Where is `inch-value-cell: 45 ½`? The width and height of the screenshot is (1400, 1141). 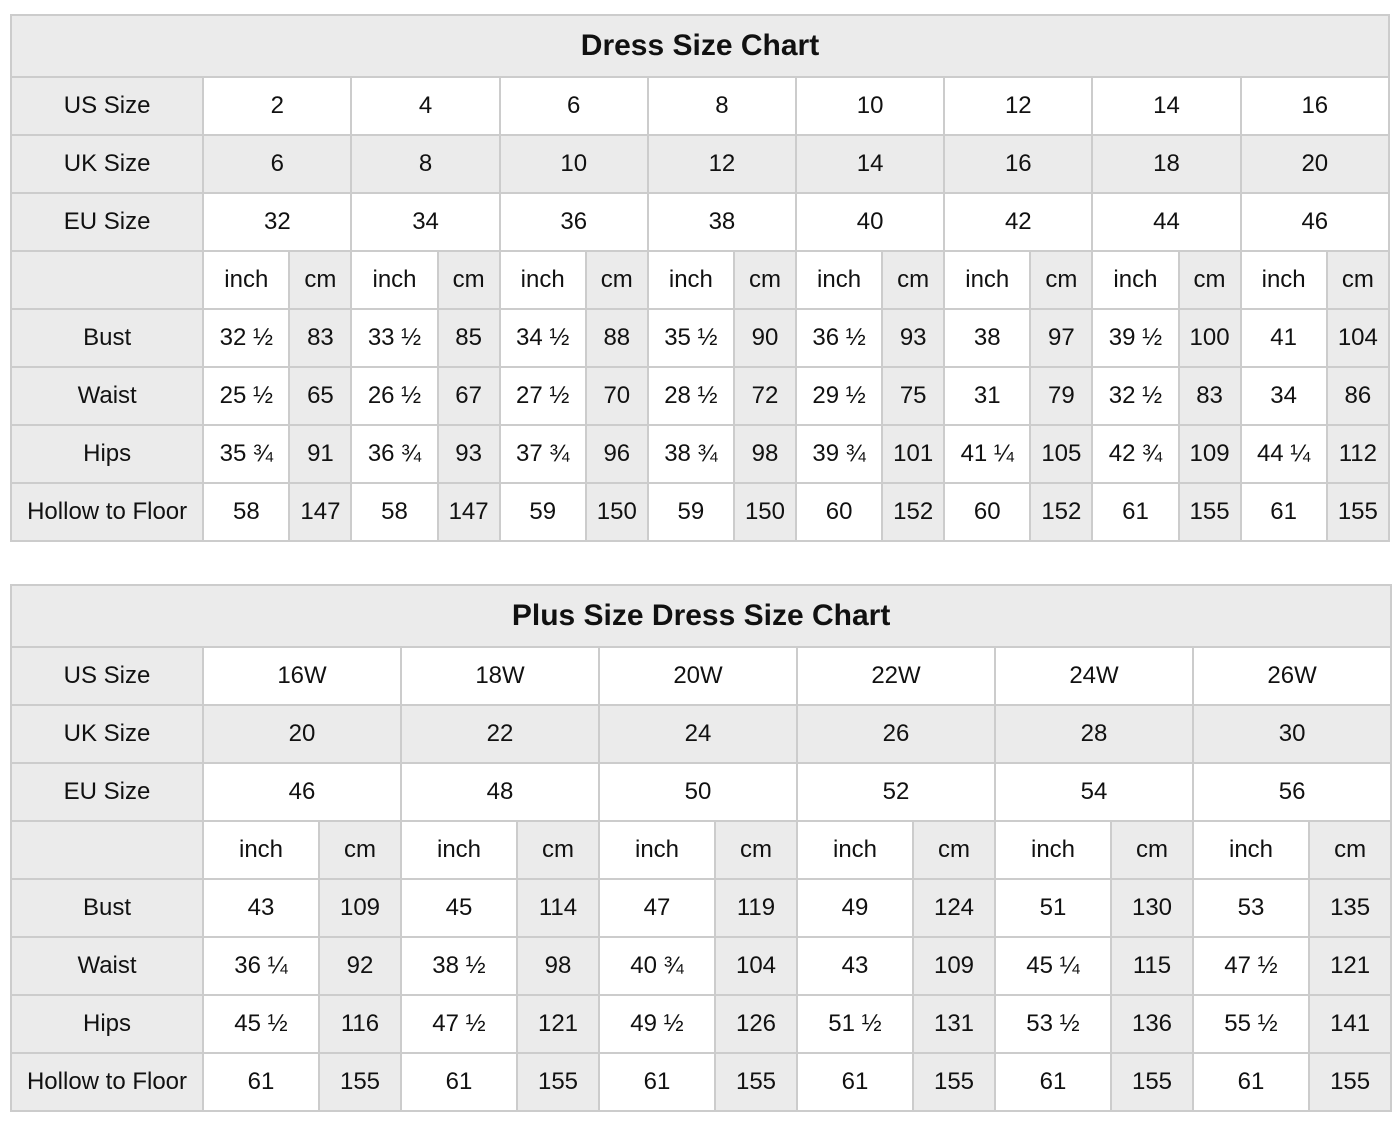 inch-value-cell: 45 ½ is located at coordinates (261, 1024).